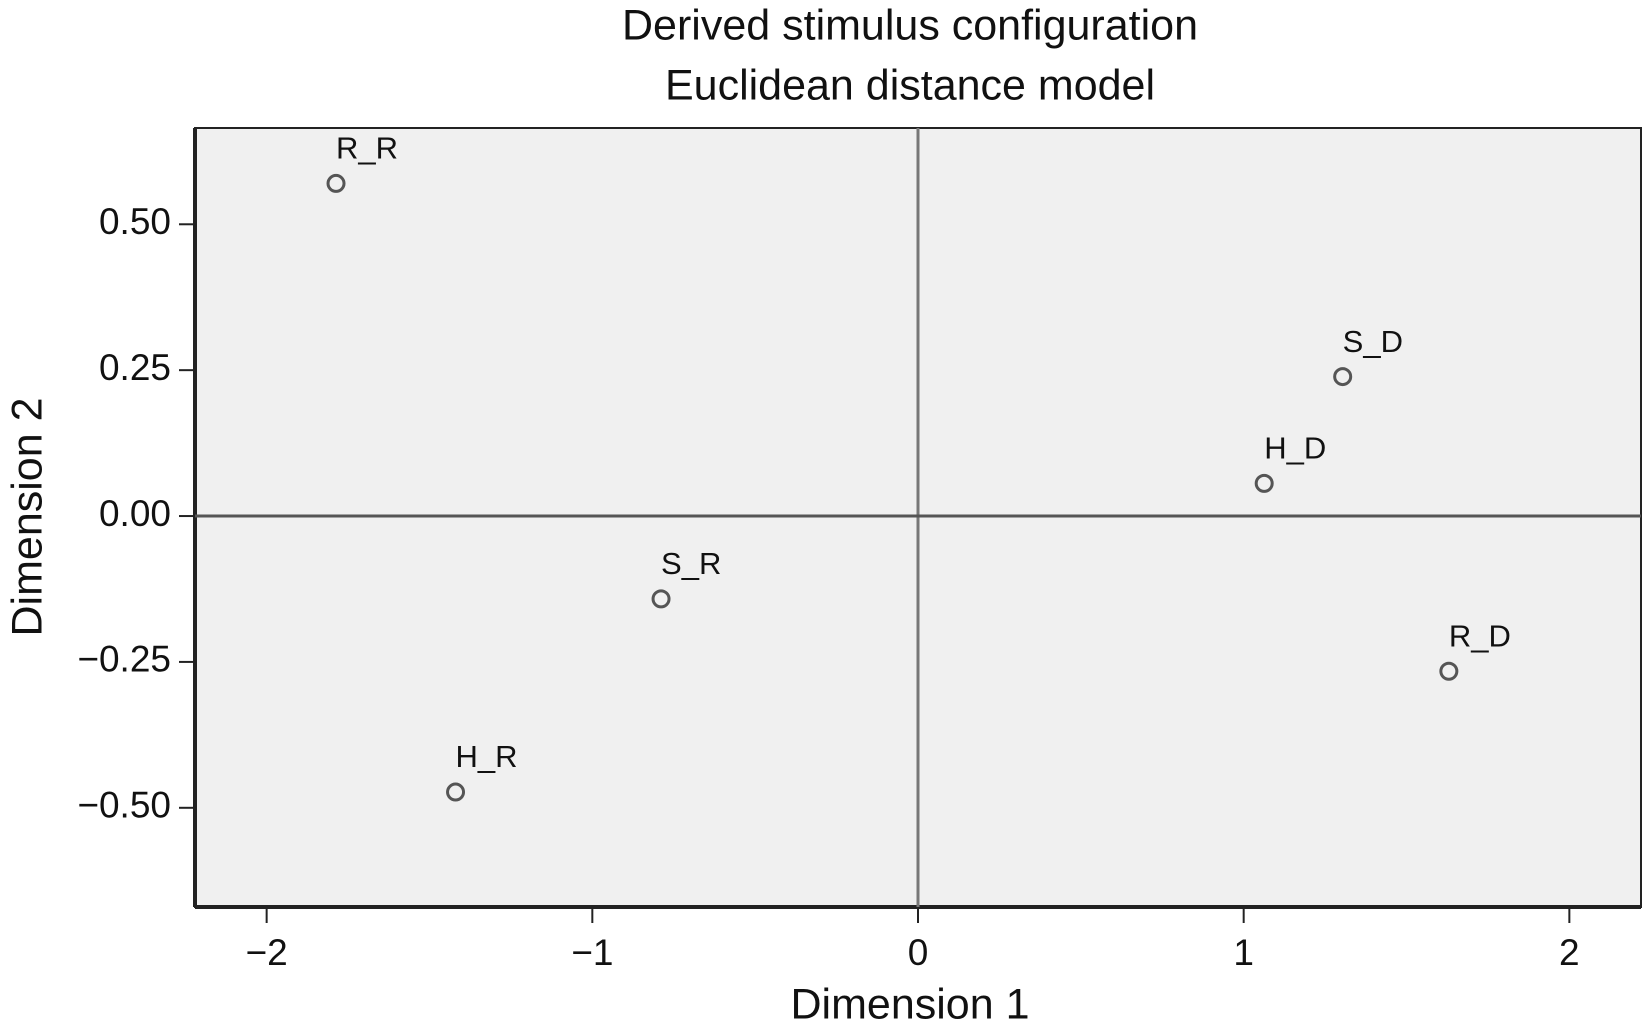 The image size is (1644, 1034). Describe the element at coordinates (135, 221) in the screenshot. I see `y-tick-label: 0.50` at that location.